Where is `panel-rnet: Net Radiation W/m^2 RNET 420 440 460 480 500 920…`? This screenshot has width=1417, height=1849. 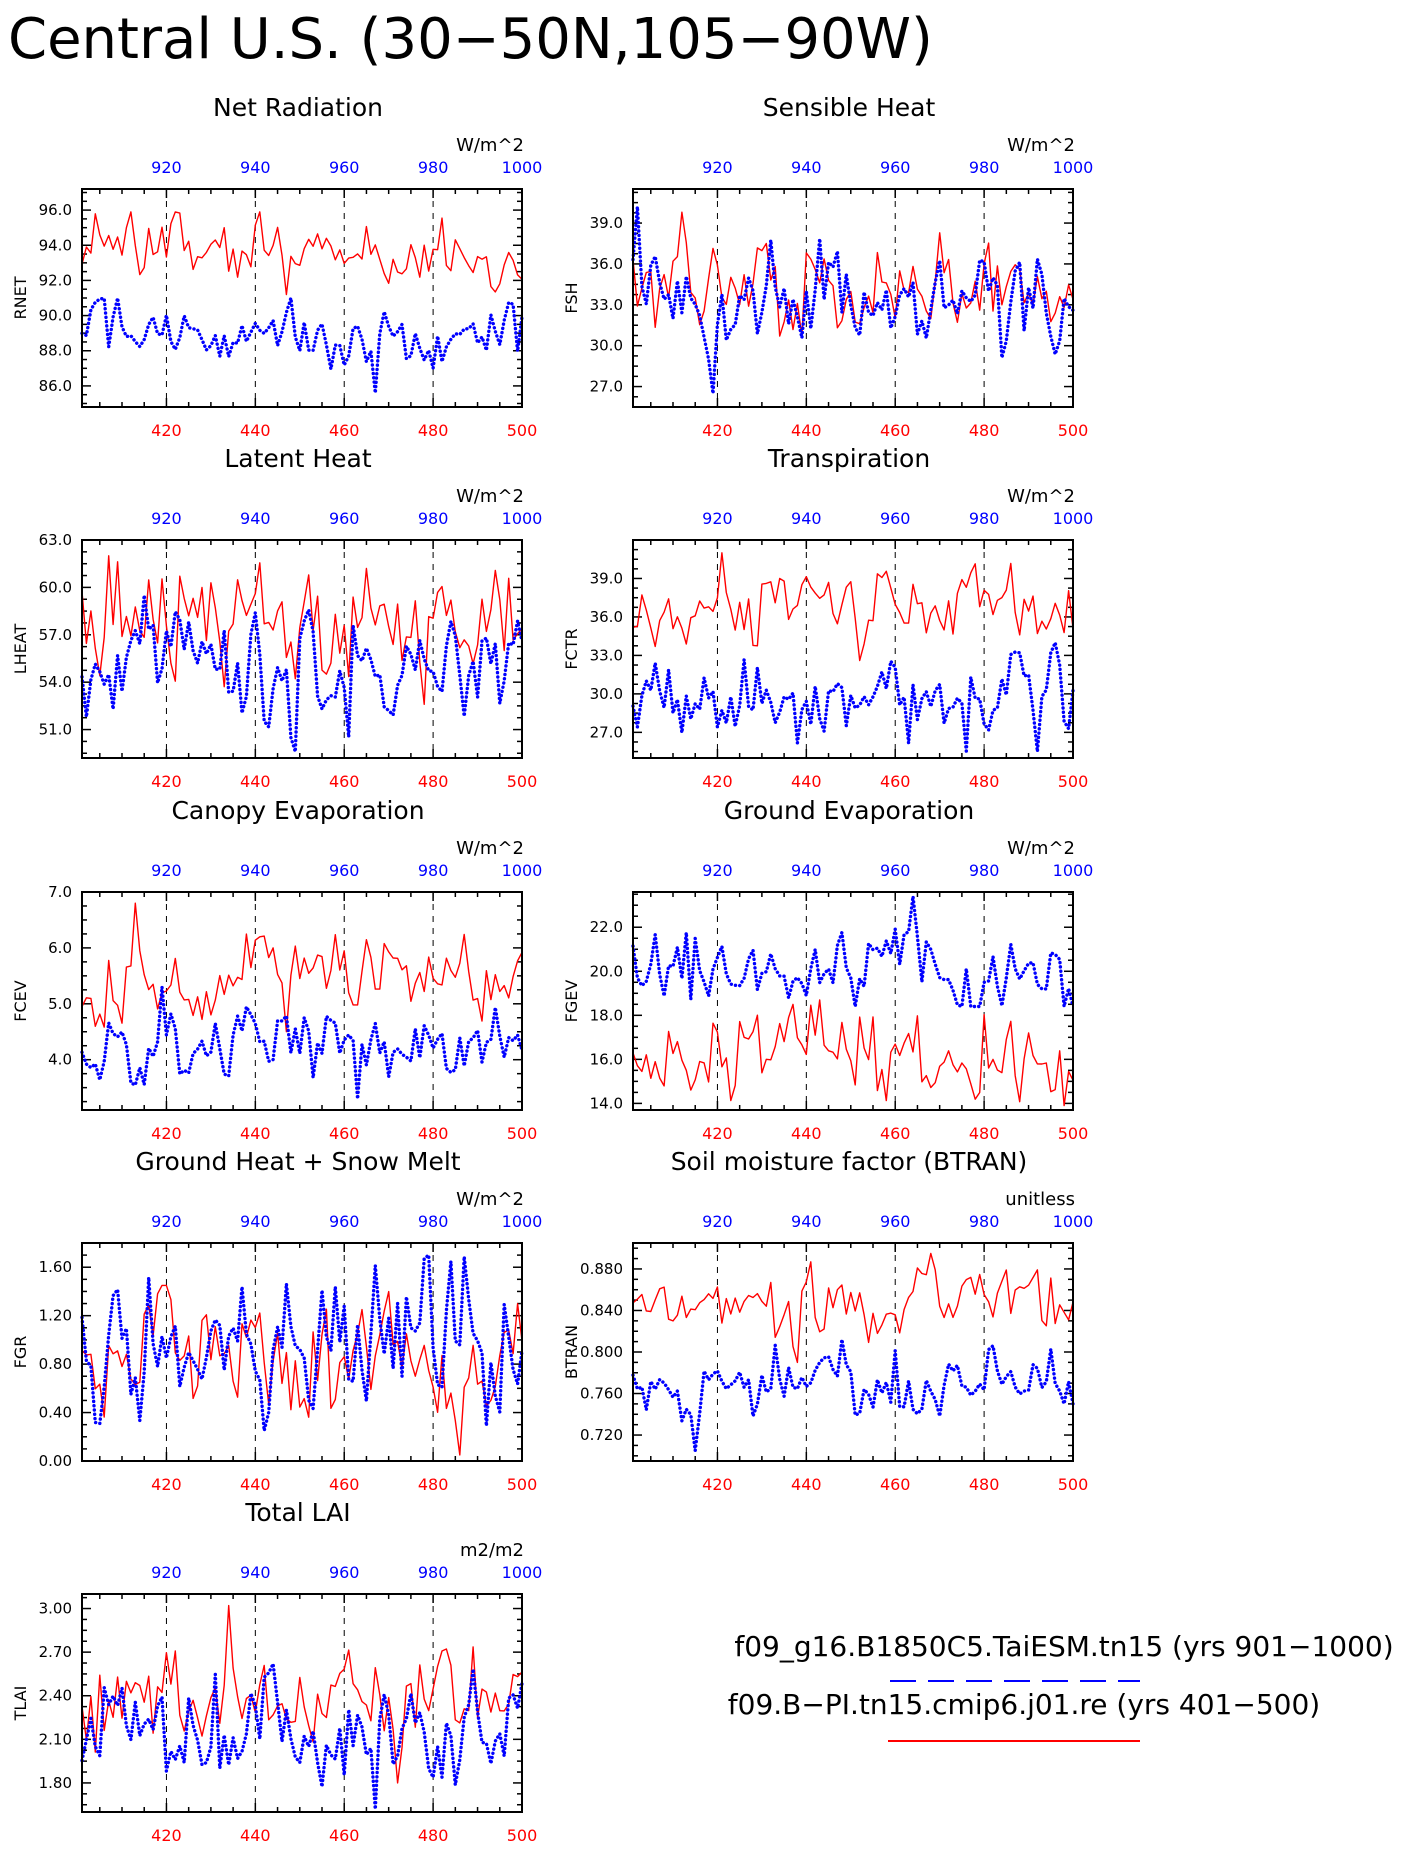 panel-rnet: Net Radiation W/m^2 RNET 420 440 460 480 500 920… is located at coordinates (276, 266).